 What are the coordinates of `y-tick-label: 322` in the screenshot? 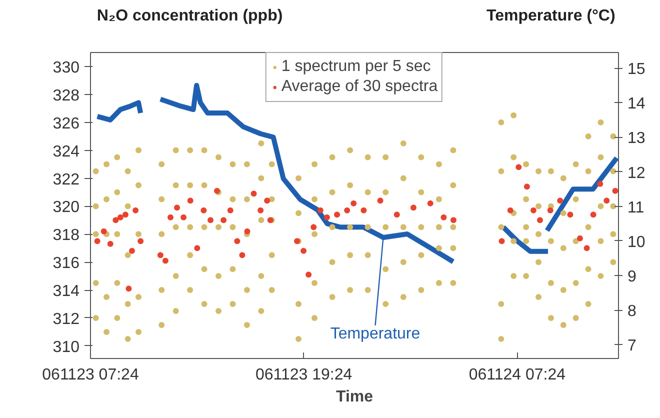 It's located at (66, 179).